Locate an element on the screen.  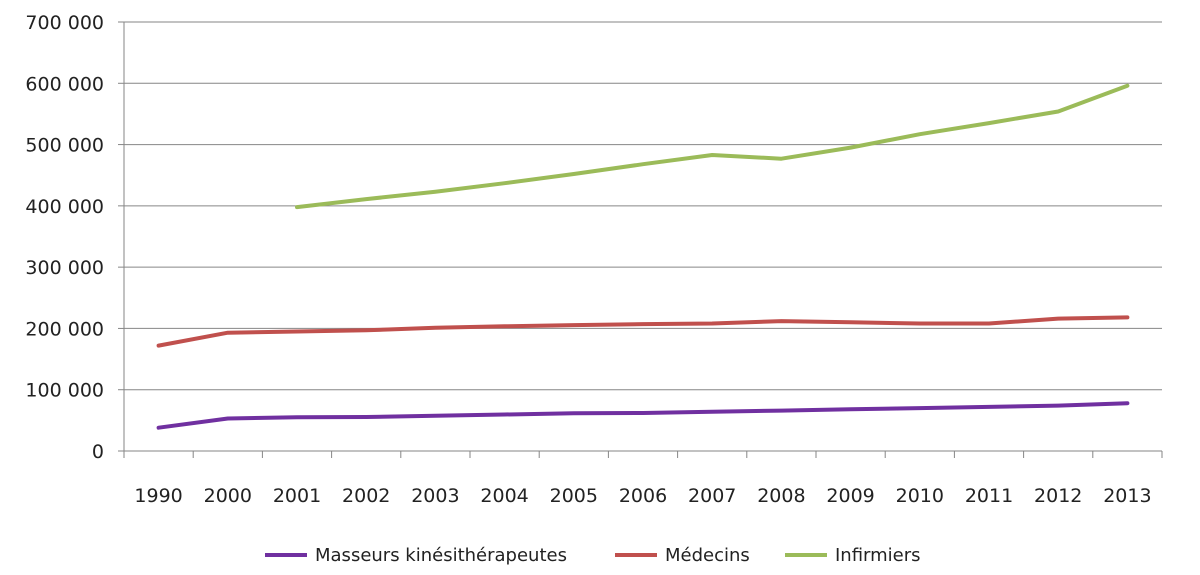
y-tick-label: 500 000 is located at coordinates (64, 146).